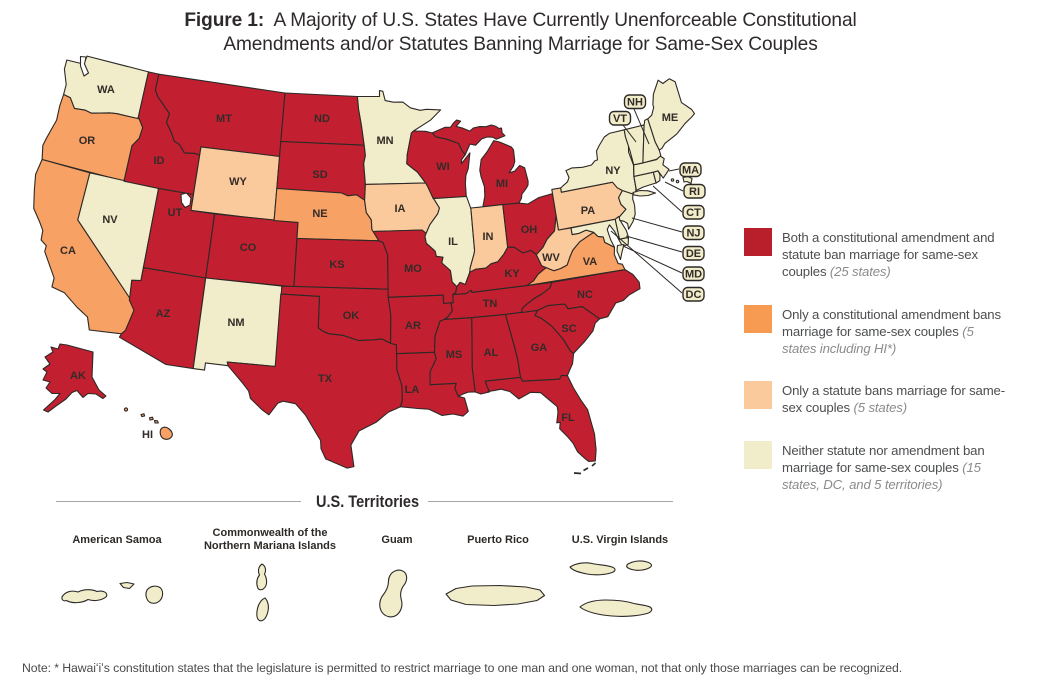 This screenshot has height=689, width=1056. What do you see at coordinates (568, 329) in the screenshot?
I see `svg-text: SC` at bounding box center [568, 329].